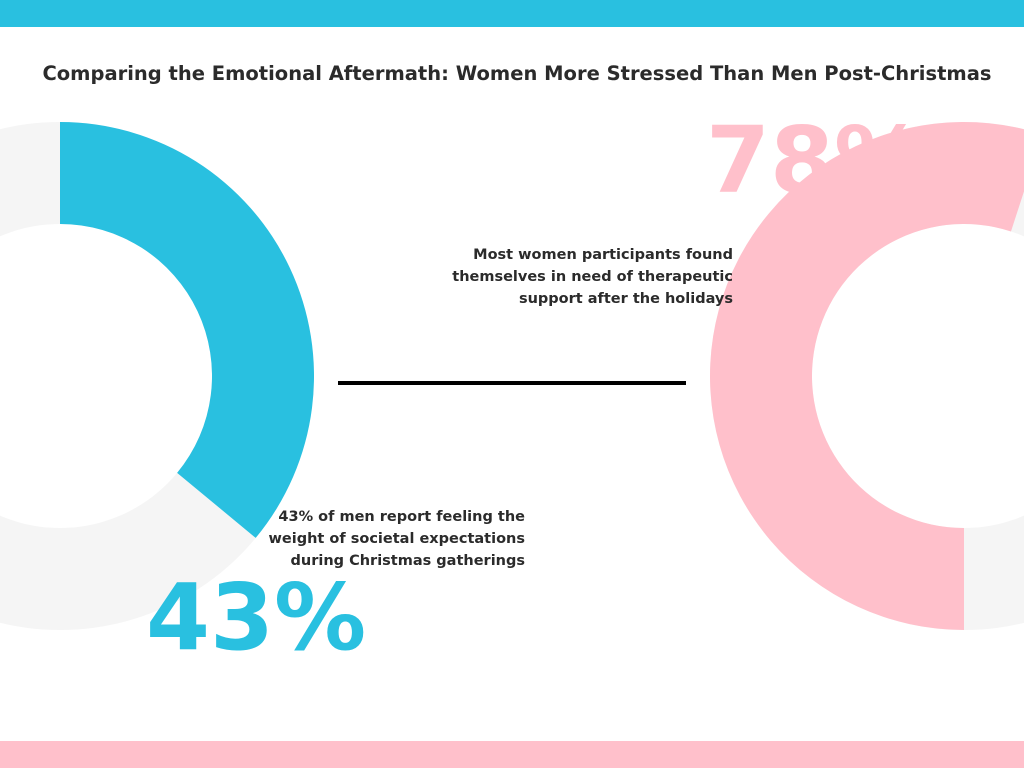  Describe the element at coordinates (256, 617) in the screenshot. I see `men-percentage-label: 43%` at that location.